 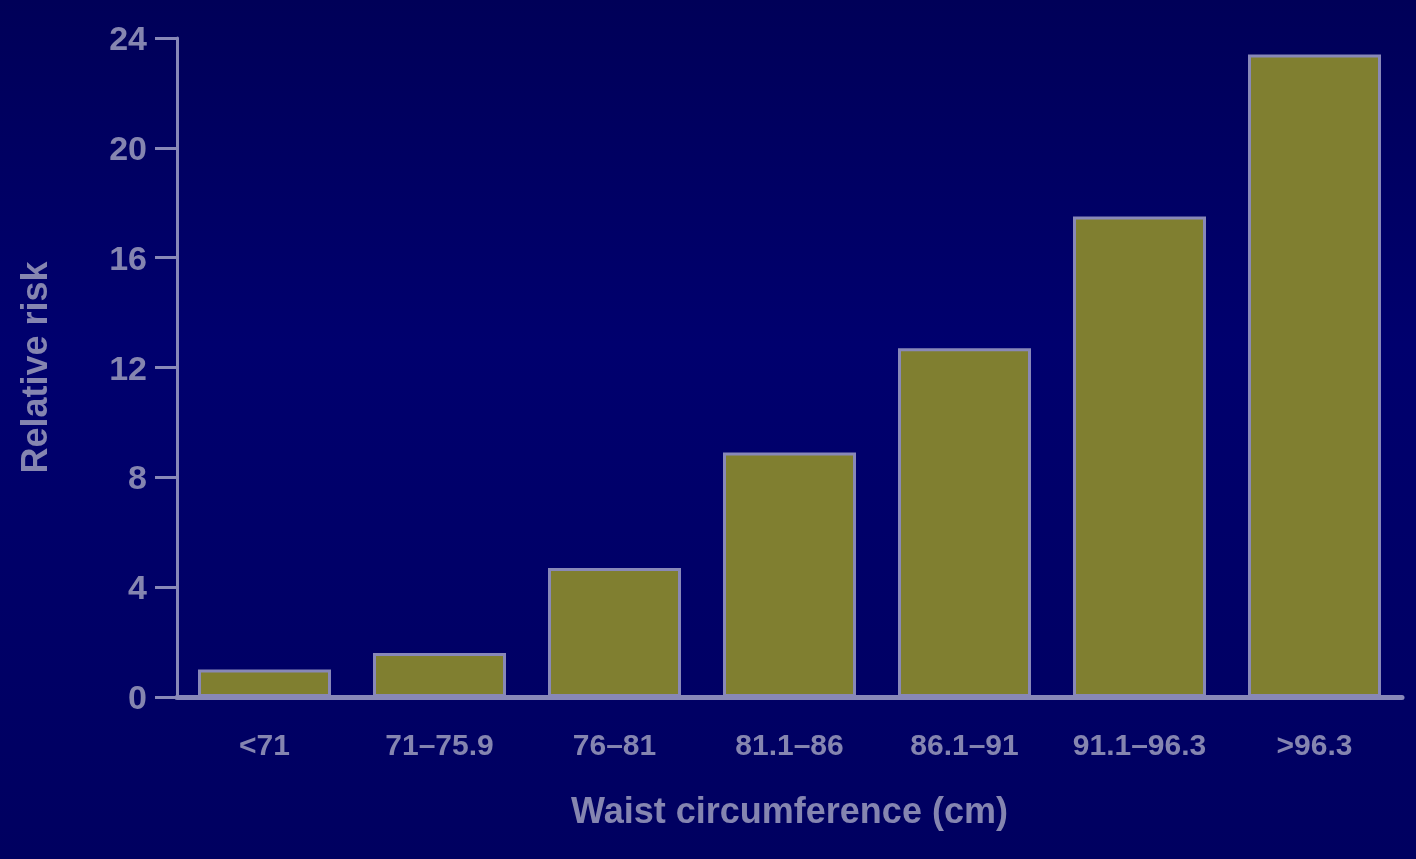 I want to click on y-axis-title: Relative risk, so click(x=34, y=367).